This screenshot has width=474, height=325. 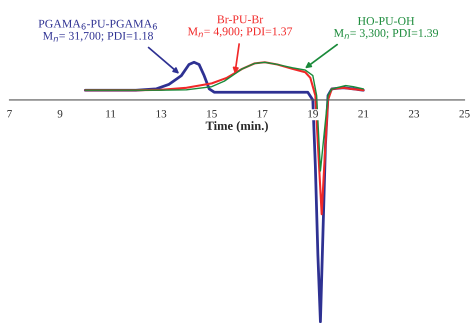 What do you see at coordinates (386, 21) in the screenshot?
I see `text: HO-PU-OH` at bounding box center [386, 21].